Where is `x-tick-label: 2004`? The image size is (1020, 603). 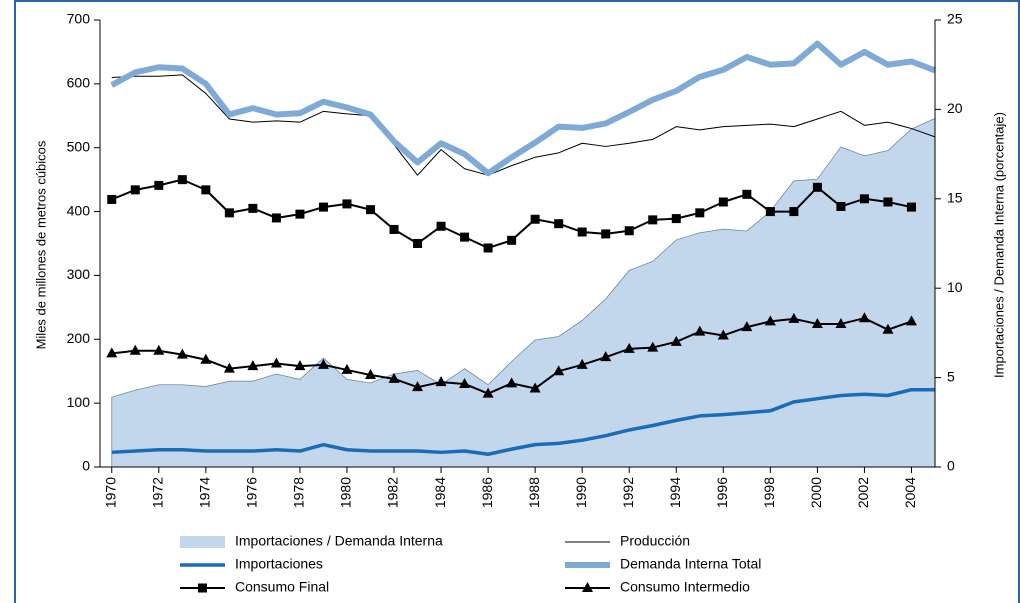 x-tick-label: 2004 is located at coordinates (910, 492).